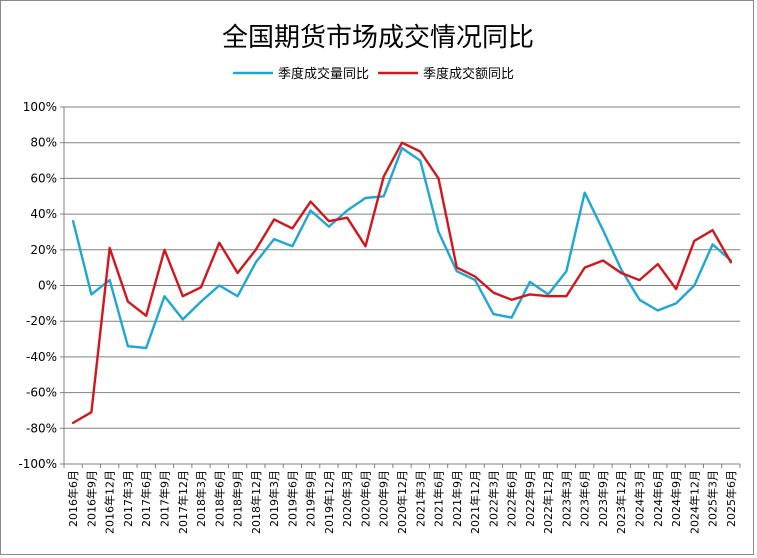  What do you see at coordinates (566, 498) in the screenshot?
I see `x-tick-label: 2023年3月` at bounding box center [566, 498].